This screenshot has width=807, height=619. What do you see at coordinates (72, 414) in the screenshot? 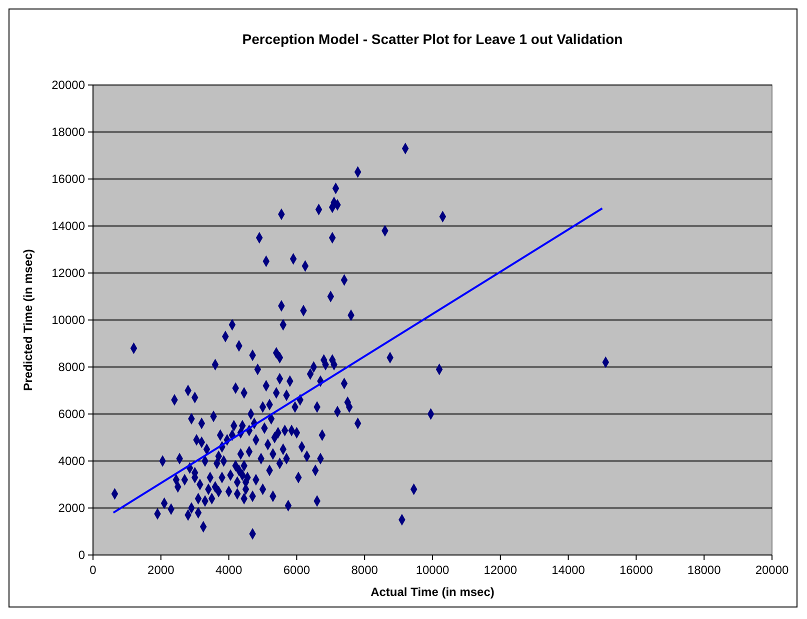
I see `y-tick-label: 6000` at bounding box center [72, 414].